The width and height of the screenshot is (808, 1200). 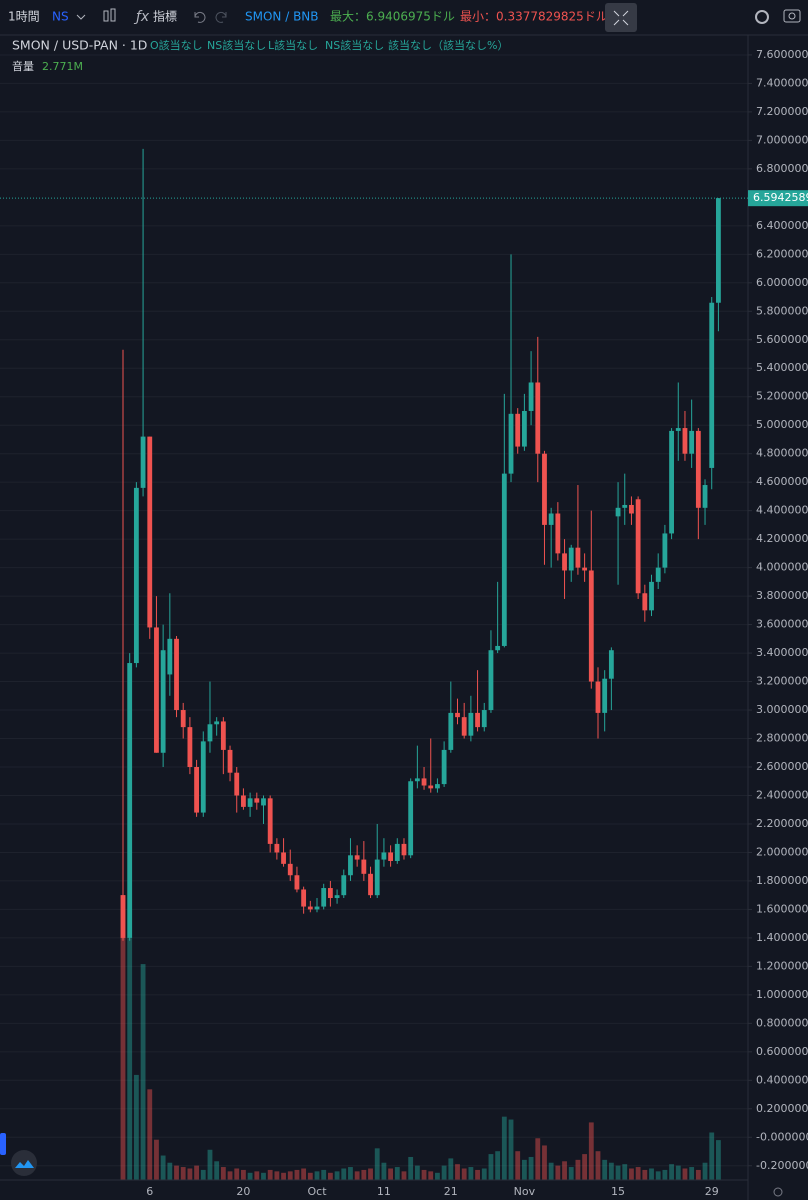 What do you see at coordinates (3, 1144) in the screenshot?
I see `side-tab` at bounding box center [3, 1144].